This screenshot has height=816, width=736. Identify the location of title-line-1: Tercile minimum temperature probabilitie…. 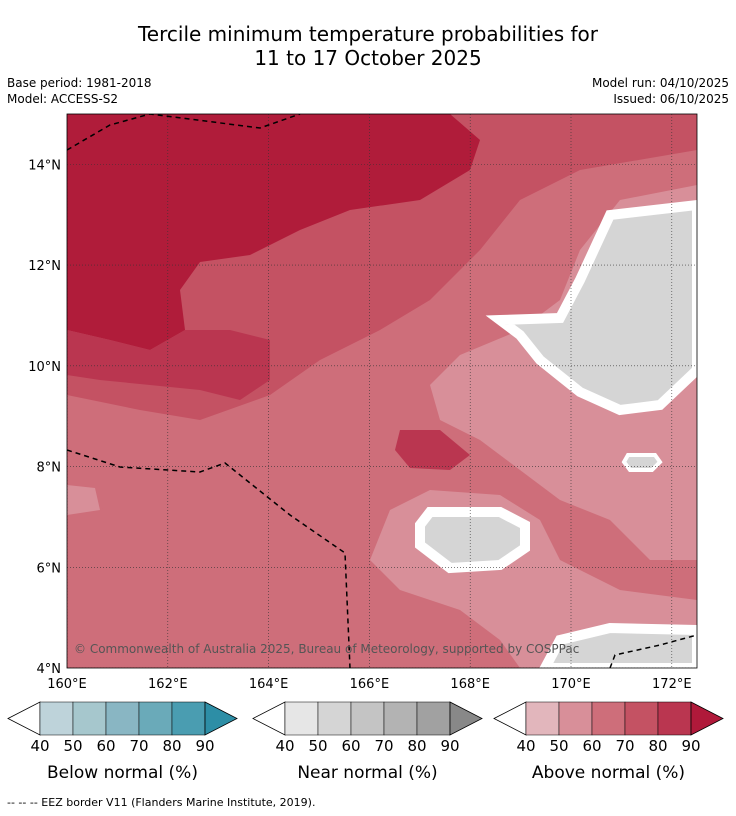
(368, 34).